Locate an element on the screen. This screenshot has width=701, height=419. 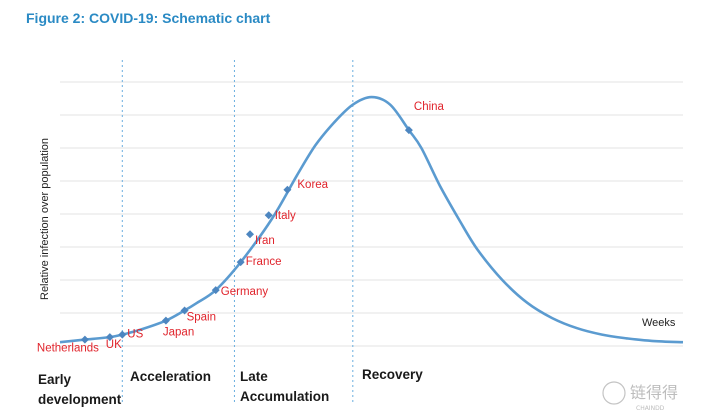
phase-acceleration: Acceleration is located at coordinates (170, 376).